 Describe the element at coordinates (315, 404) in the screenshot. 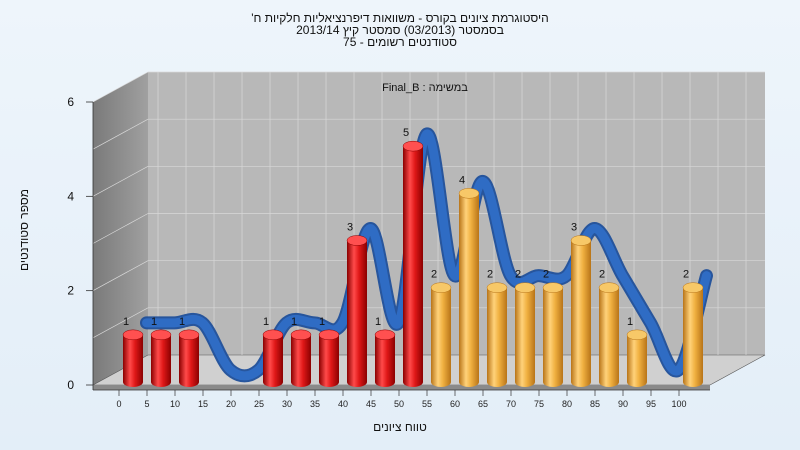

I see `x-tick-label: 35` at that location.